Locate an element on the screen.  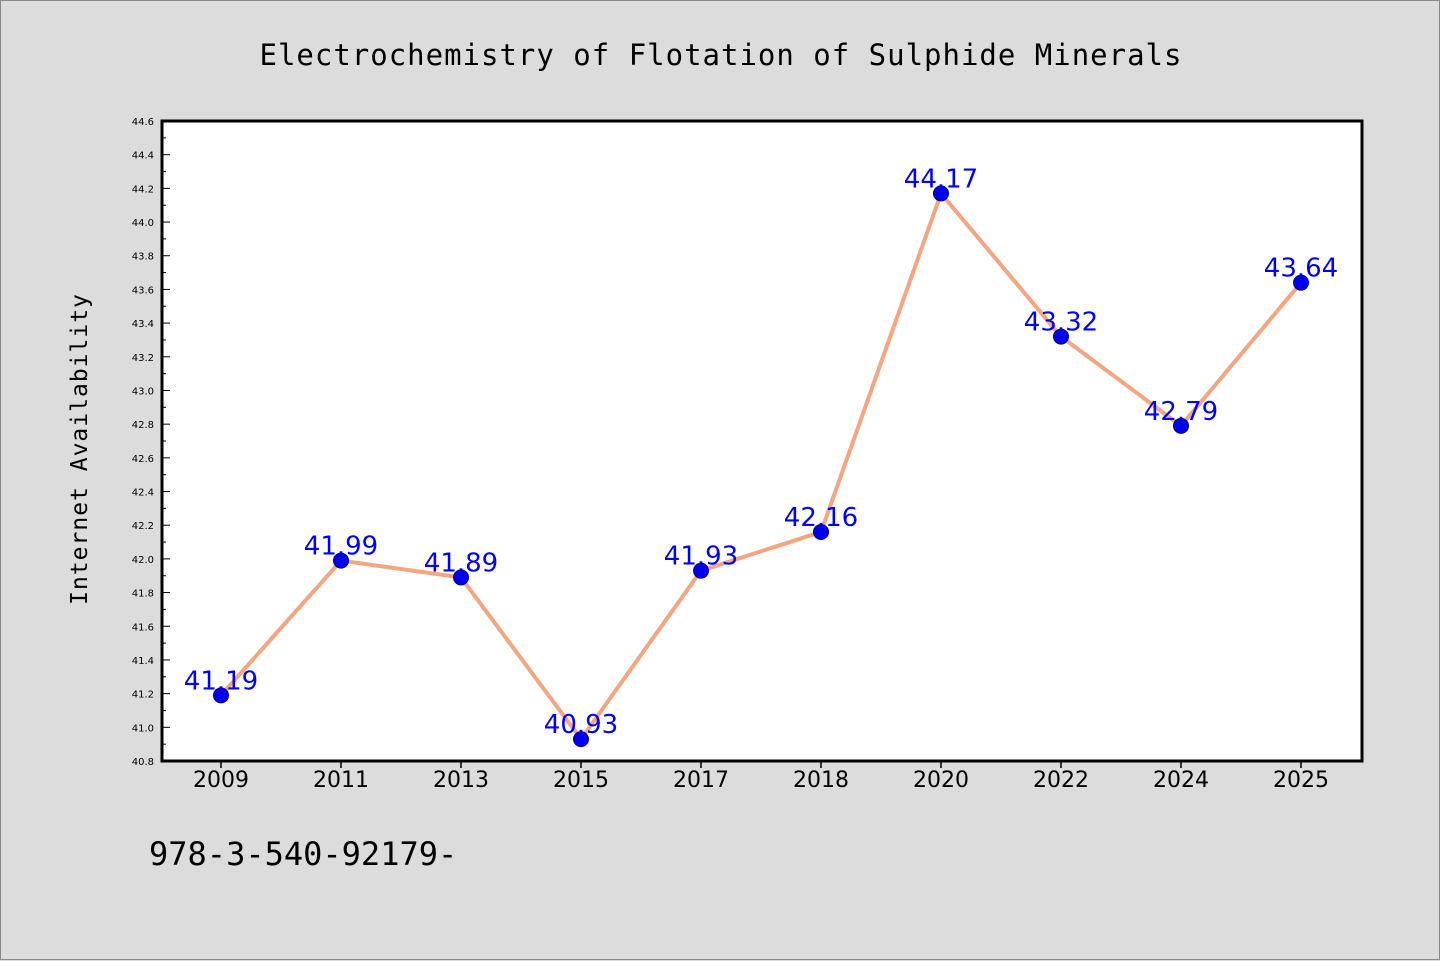
data-label: 41.89 is located at coordinates (461, 563).